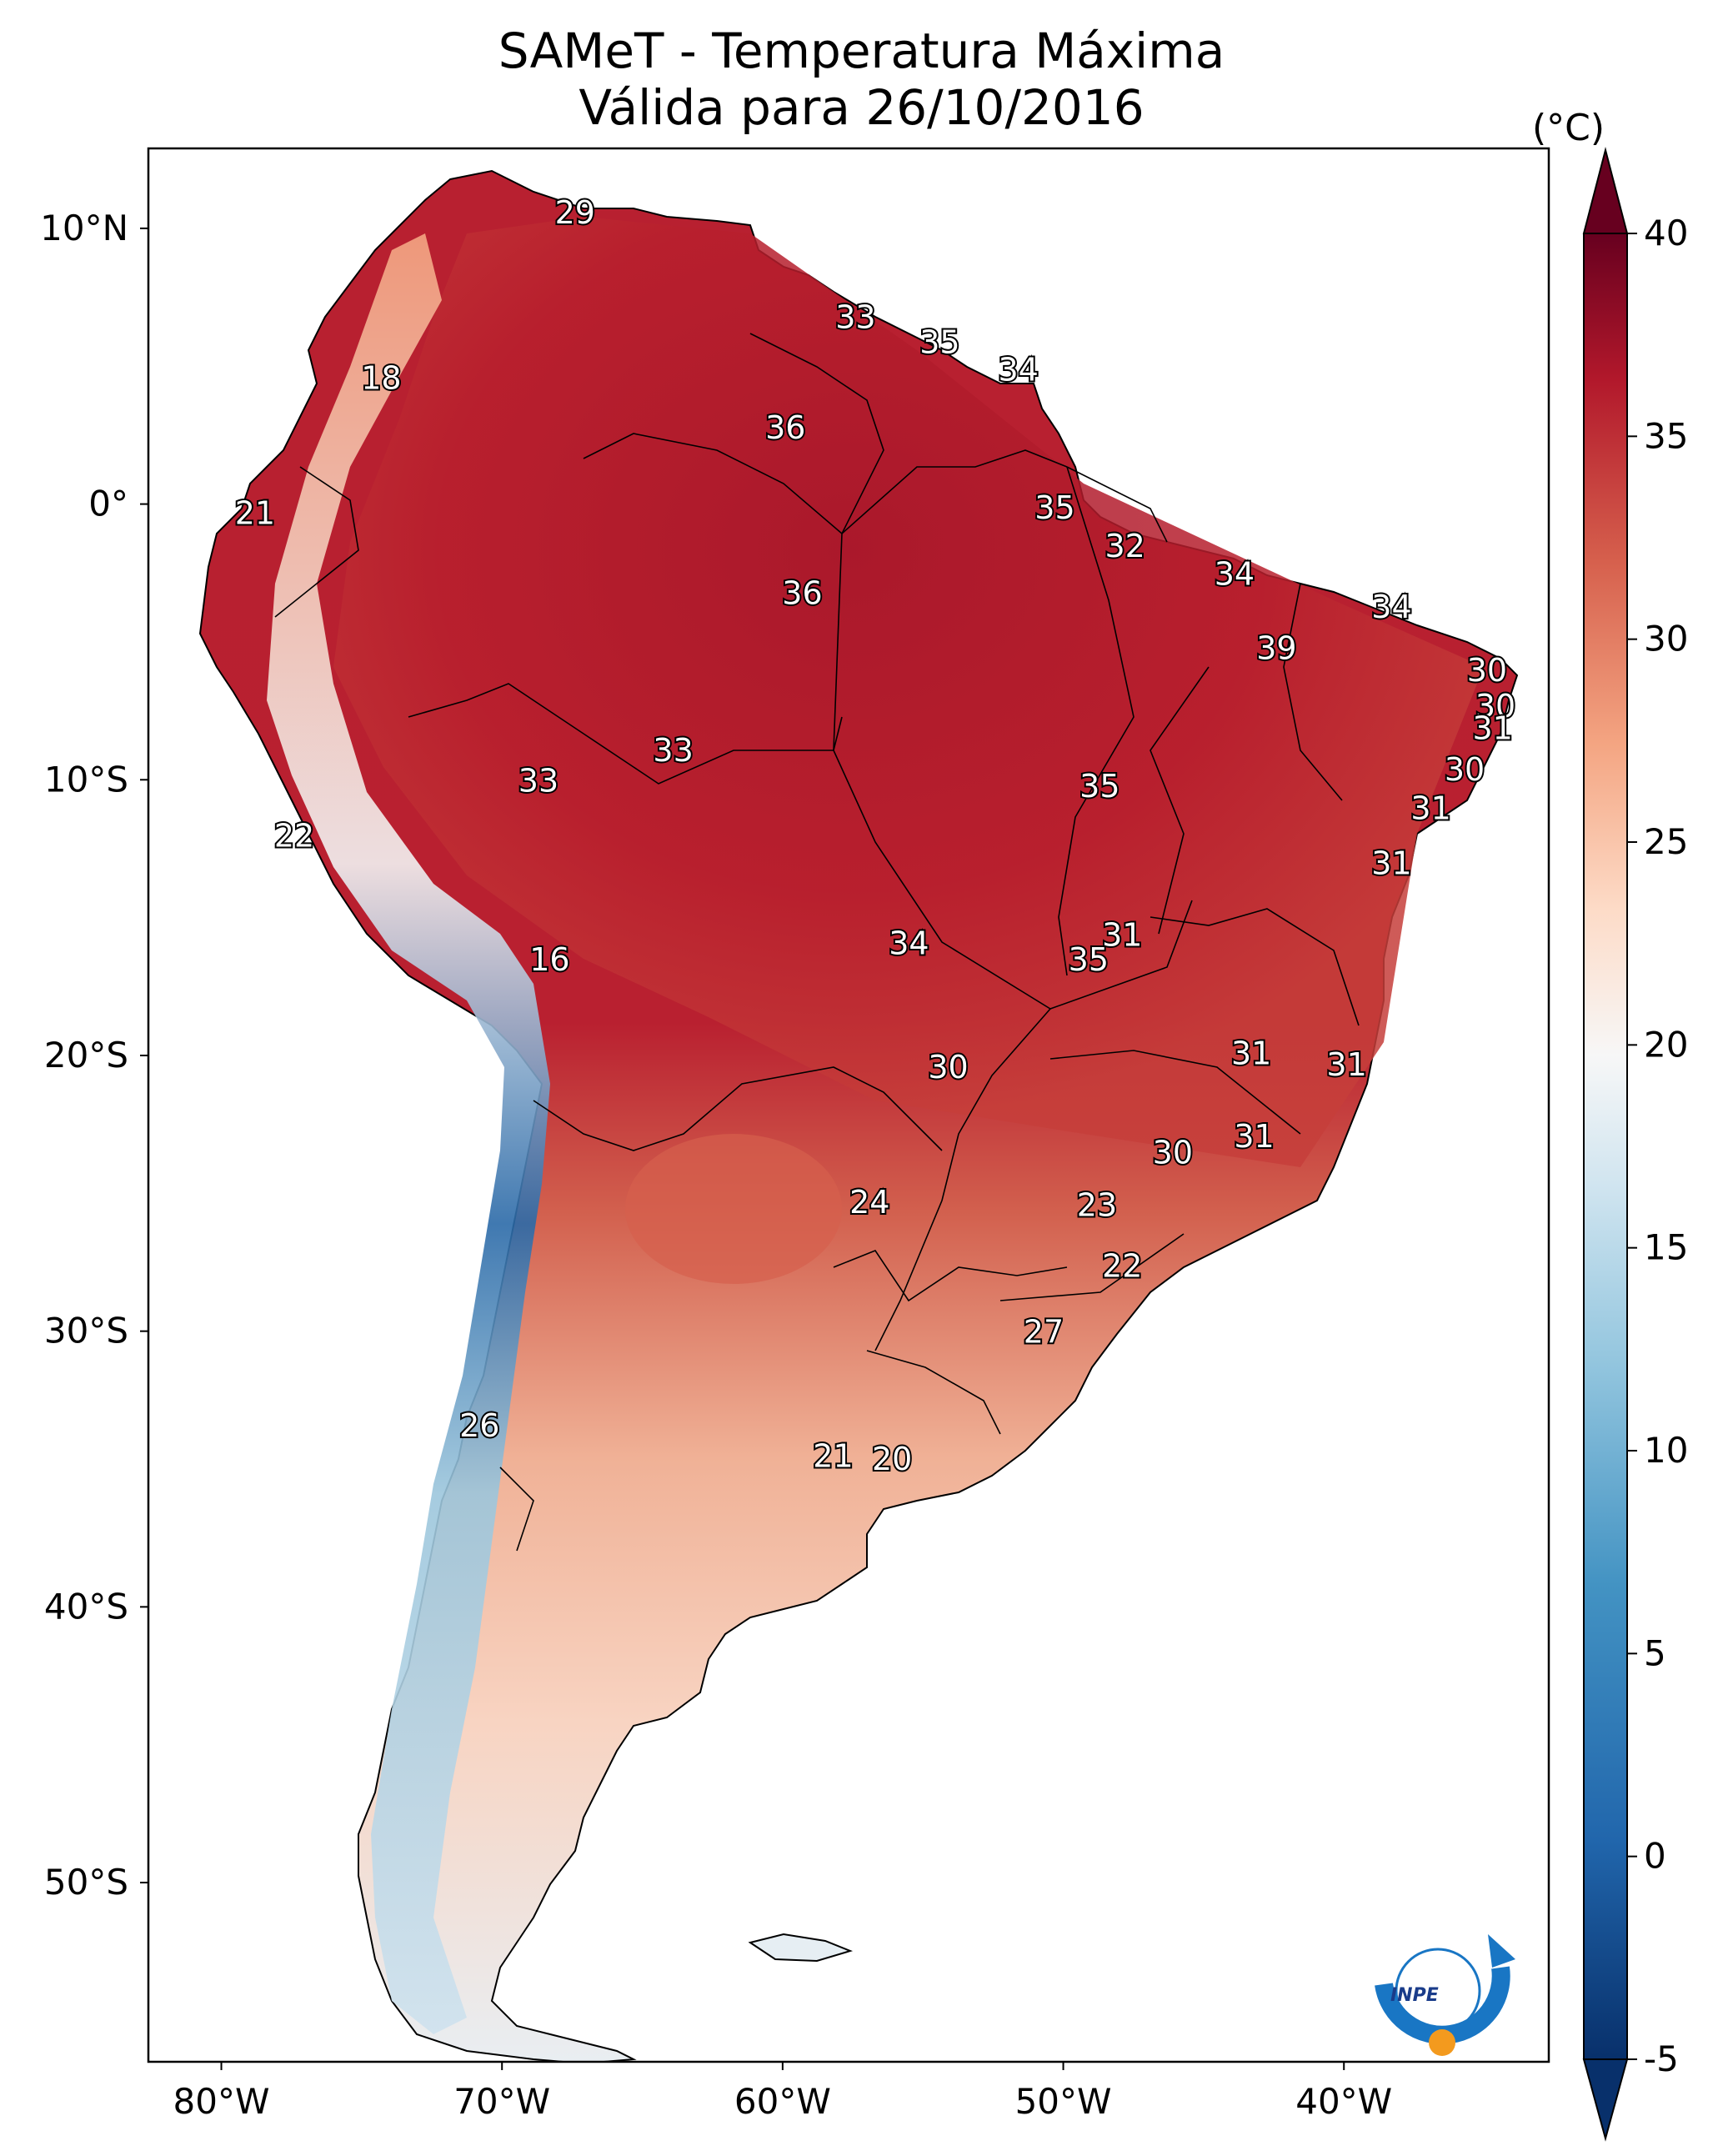 This screenshot has height=2156, width=1723. Describe the element at coordinates (1661, 2058) in the screenshot. I see `colorbar-tick-label: -5` at that location.